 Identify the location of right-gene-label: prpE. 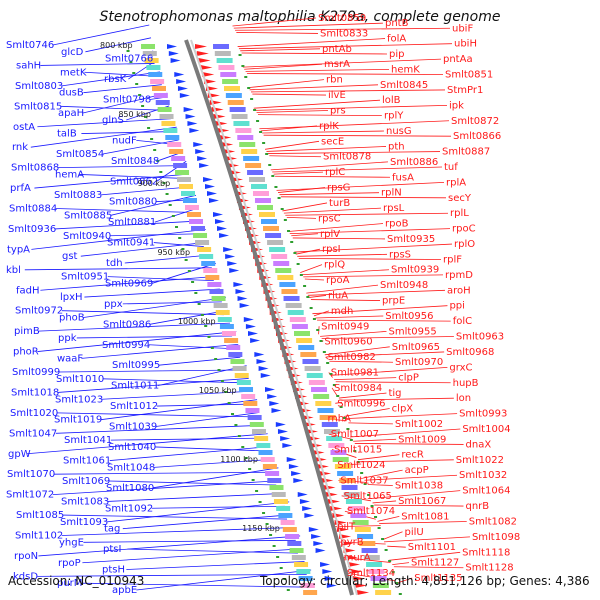
(393, 301).